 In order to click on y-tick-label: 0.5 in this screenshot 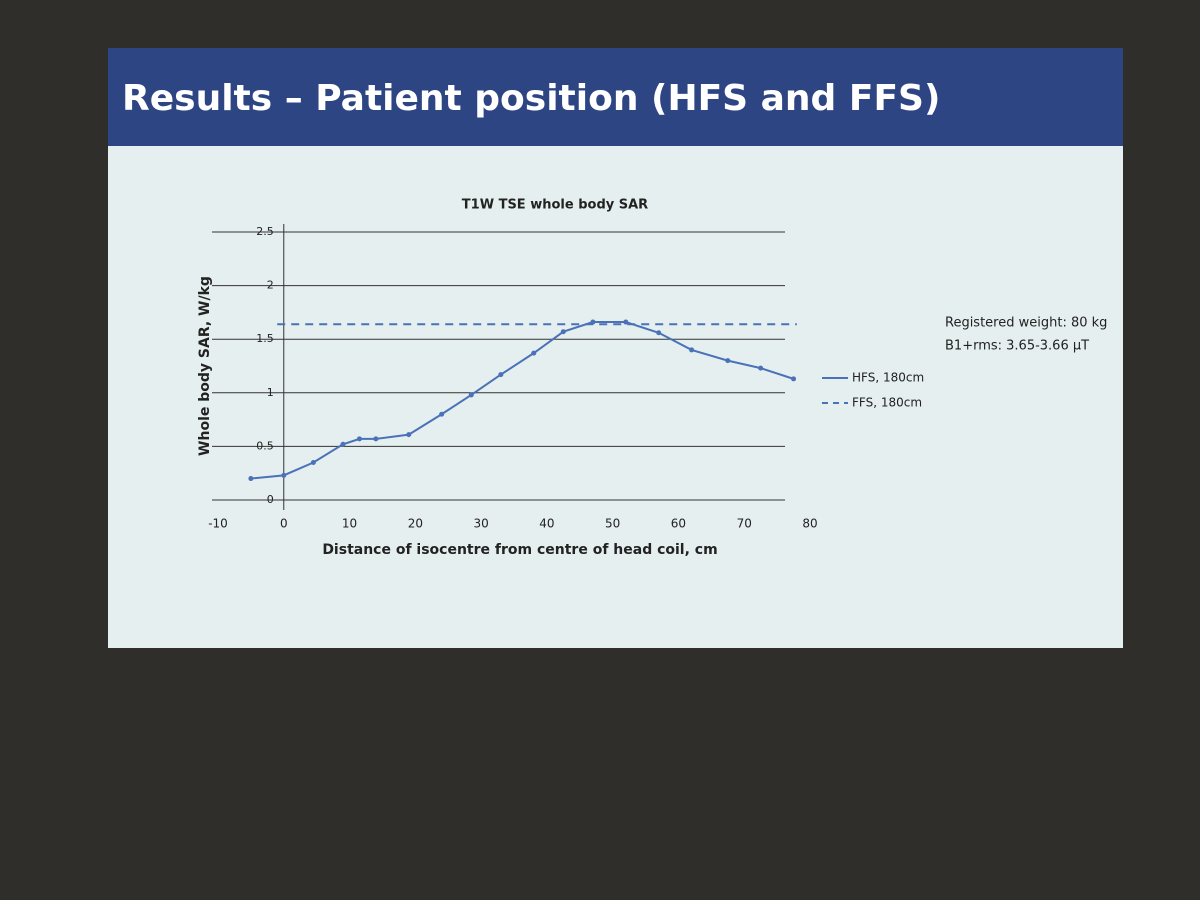, I will do `click(265, 445)`.